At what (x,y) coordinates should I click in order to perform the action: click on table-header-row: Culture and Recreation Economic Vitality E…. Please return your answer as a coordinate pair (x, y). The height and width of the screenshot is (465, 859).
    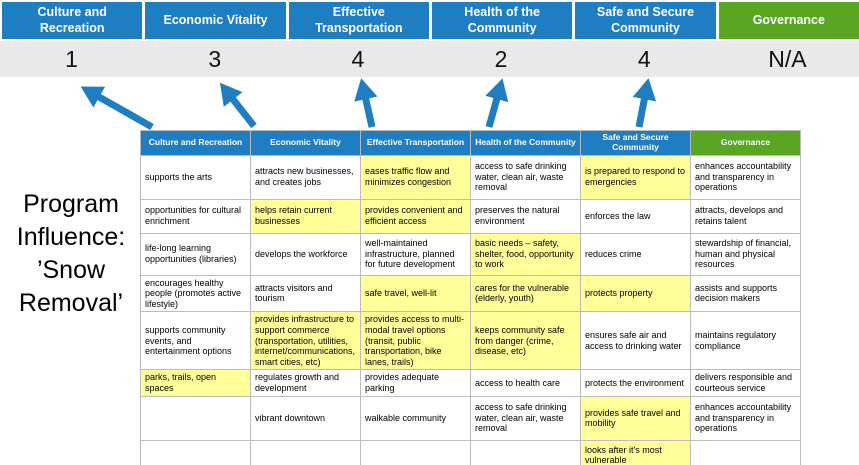
    Looking at the image, I should click on (470, 143).